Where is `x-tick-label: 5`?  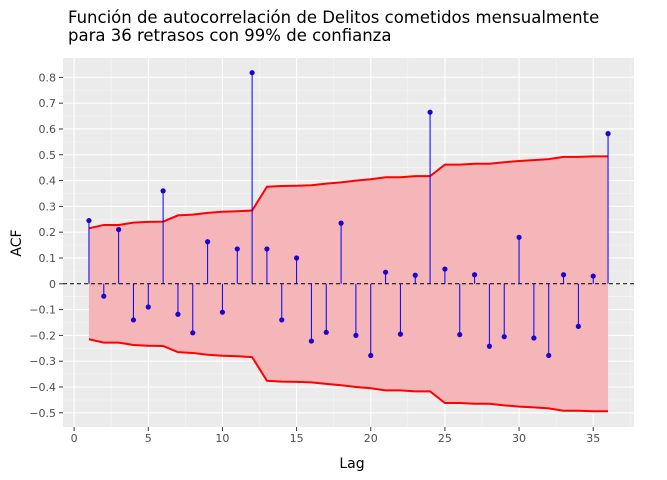 x-tick-label: 5 is located at coordinates (148, 438).